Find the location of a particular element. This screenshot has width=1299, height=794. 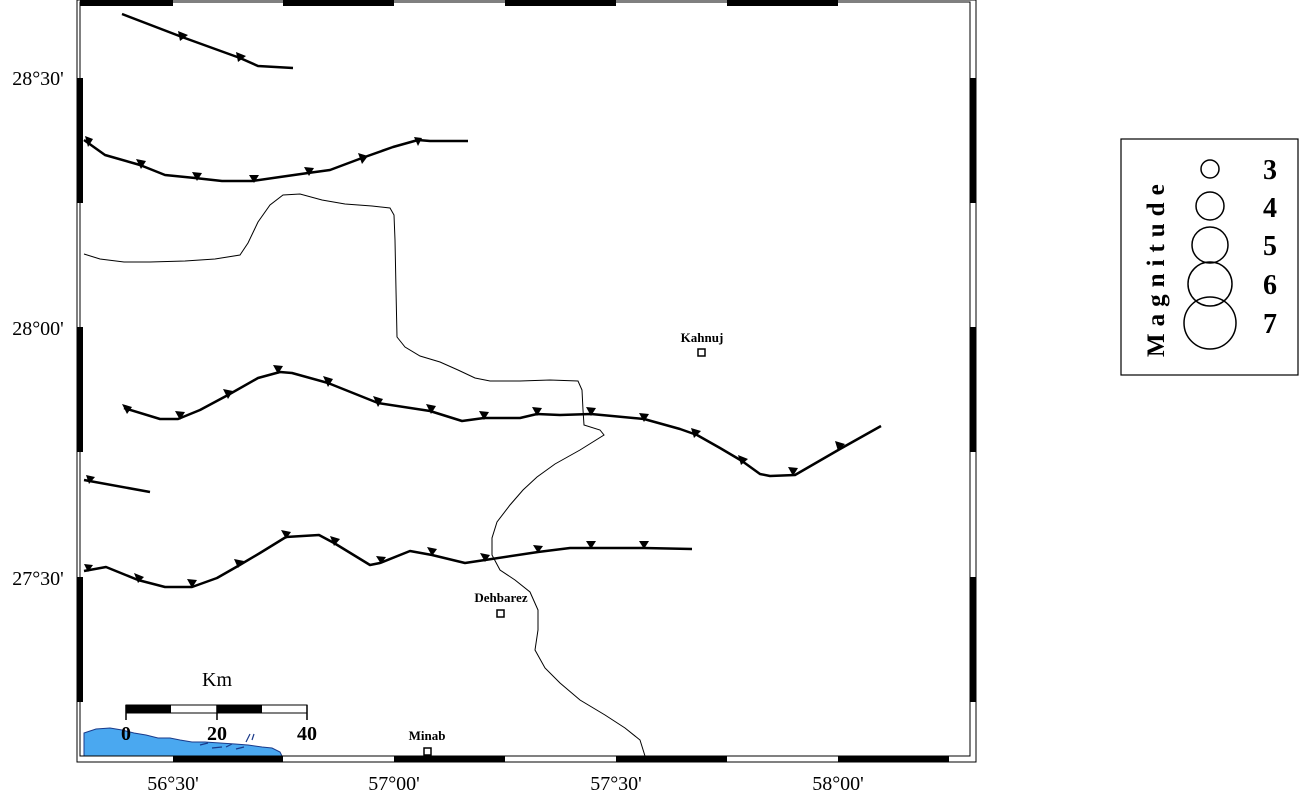

city-minab: Minab is located at coordinates (427, 742).